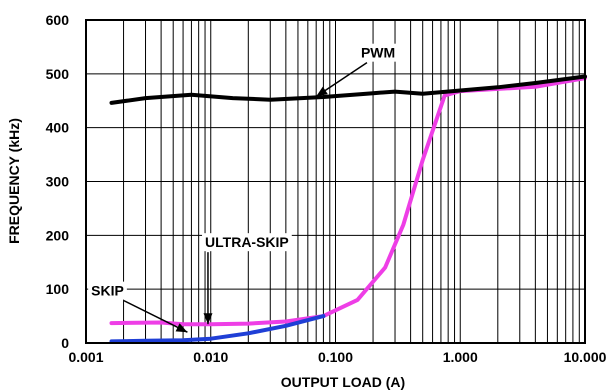 Image resolution: width=614 pixels, height=392 pixels. I want to click on annotation-arrow-line, so click(155, 316).